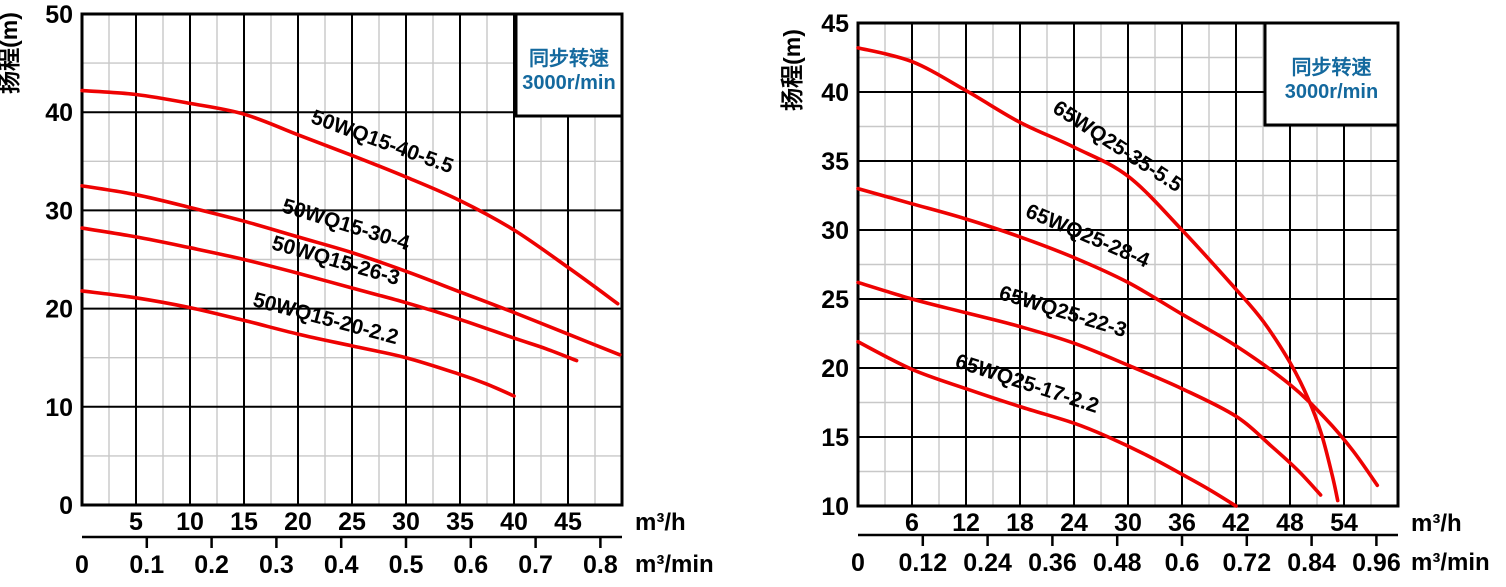 This screenshot has height=587, width=1506. What do you see at coordinates (1052, 563) in the screenshot?
I see `secondary-axis-tick-label: 0.36` at bounding box center [1052, 563].